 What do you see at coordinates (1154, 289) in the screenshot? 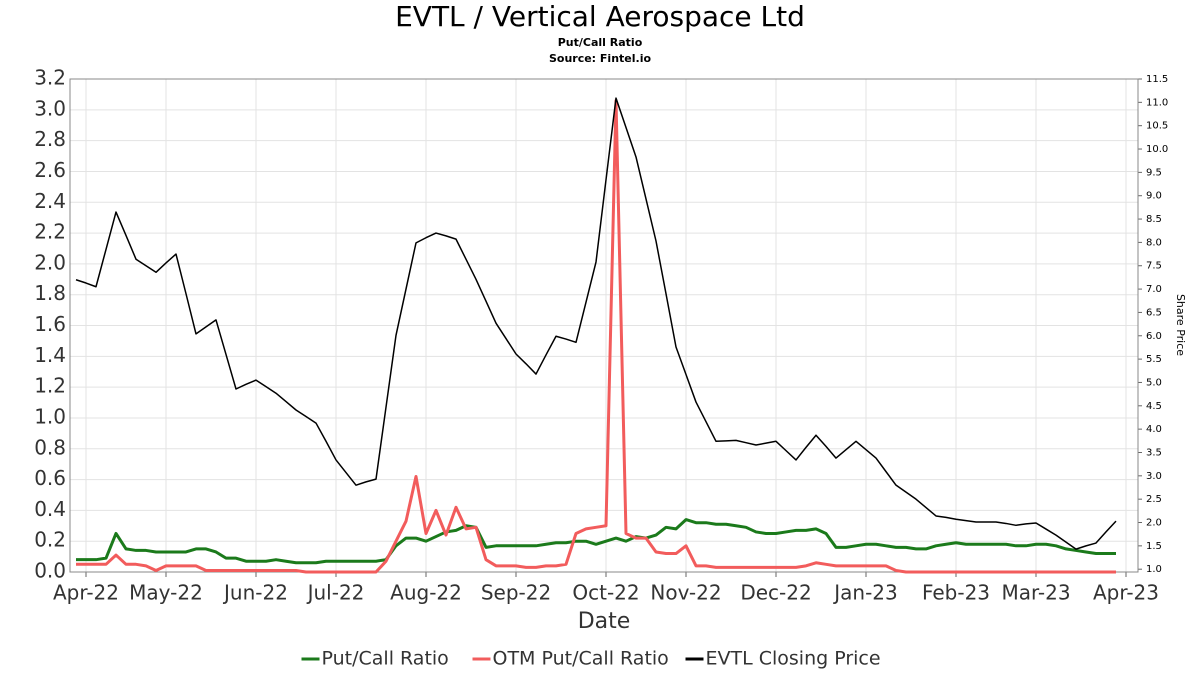
I see `y2-tick-label: 7.0` at bounding box center [1154, 289].